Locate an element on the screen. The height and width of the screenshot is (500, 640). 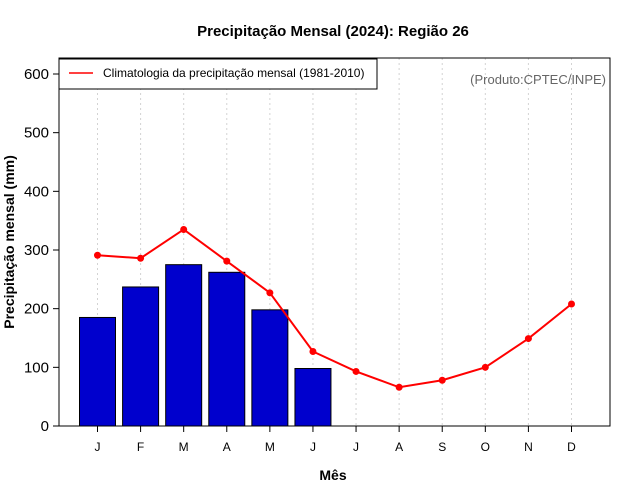
legend-box is located at coordinates (218, 74).